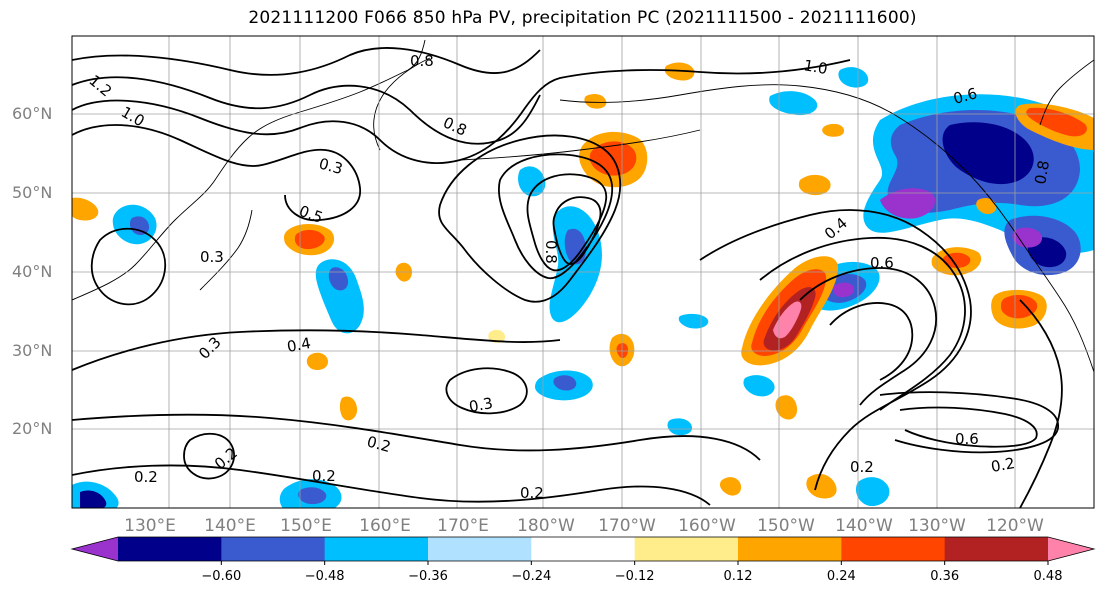 The height and width of the screenshot is (601, 1105). Describe the element at coordinates (128, 266) in the screenshot. I see `contour-west-closed` at that location.